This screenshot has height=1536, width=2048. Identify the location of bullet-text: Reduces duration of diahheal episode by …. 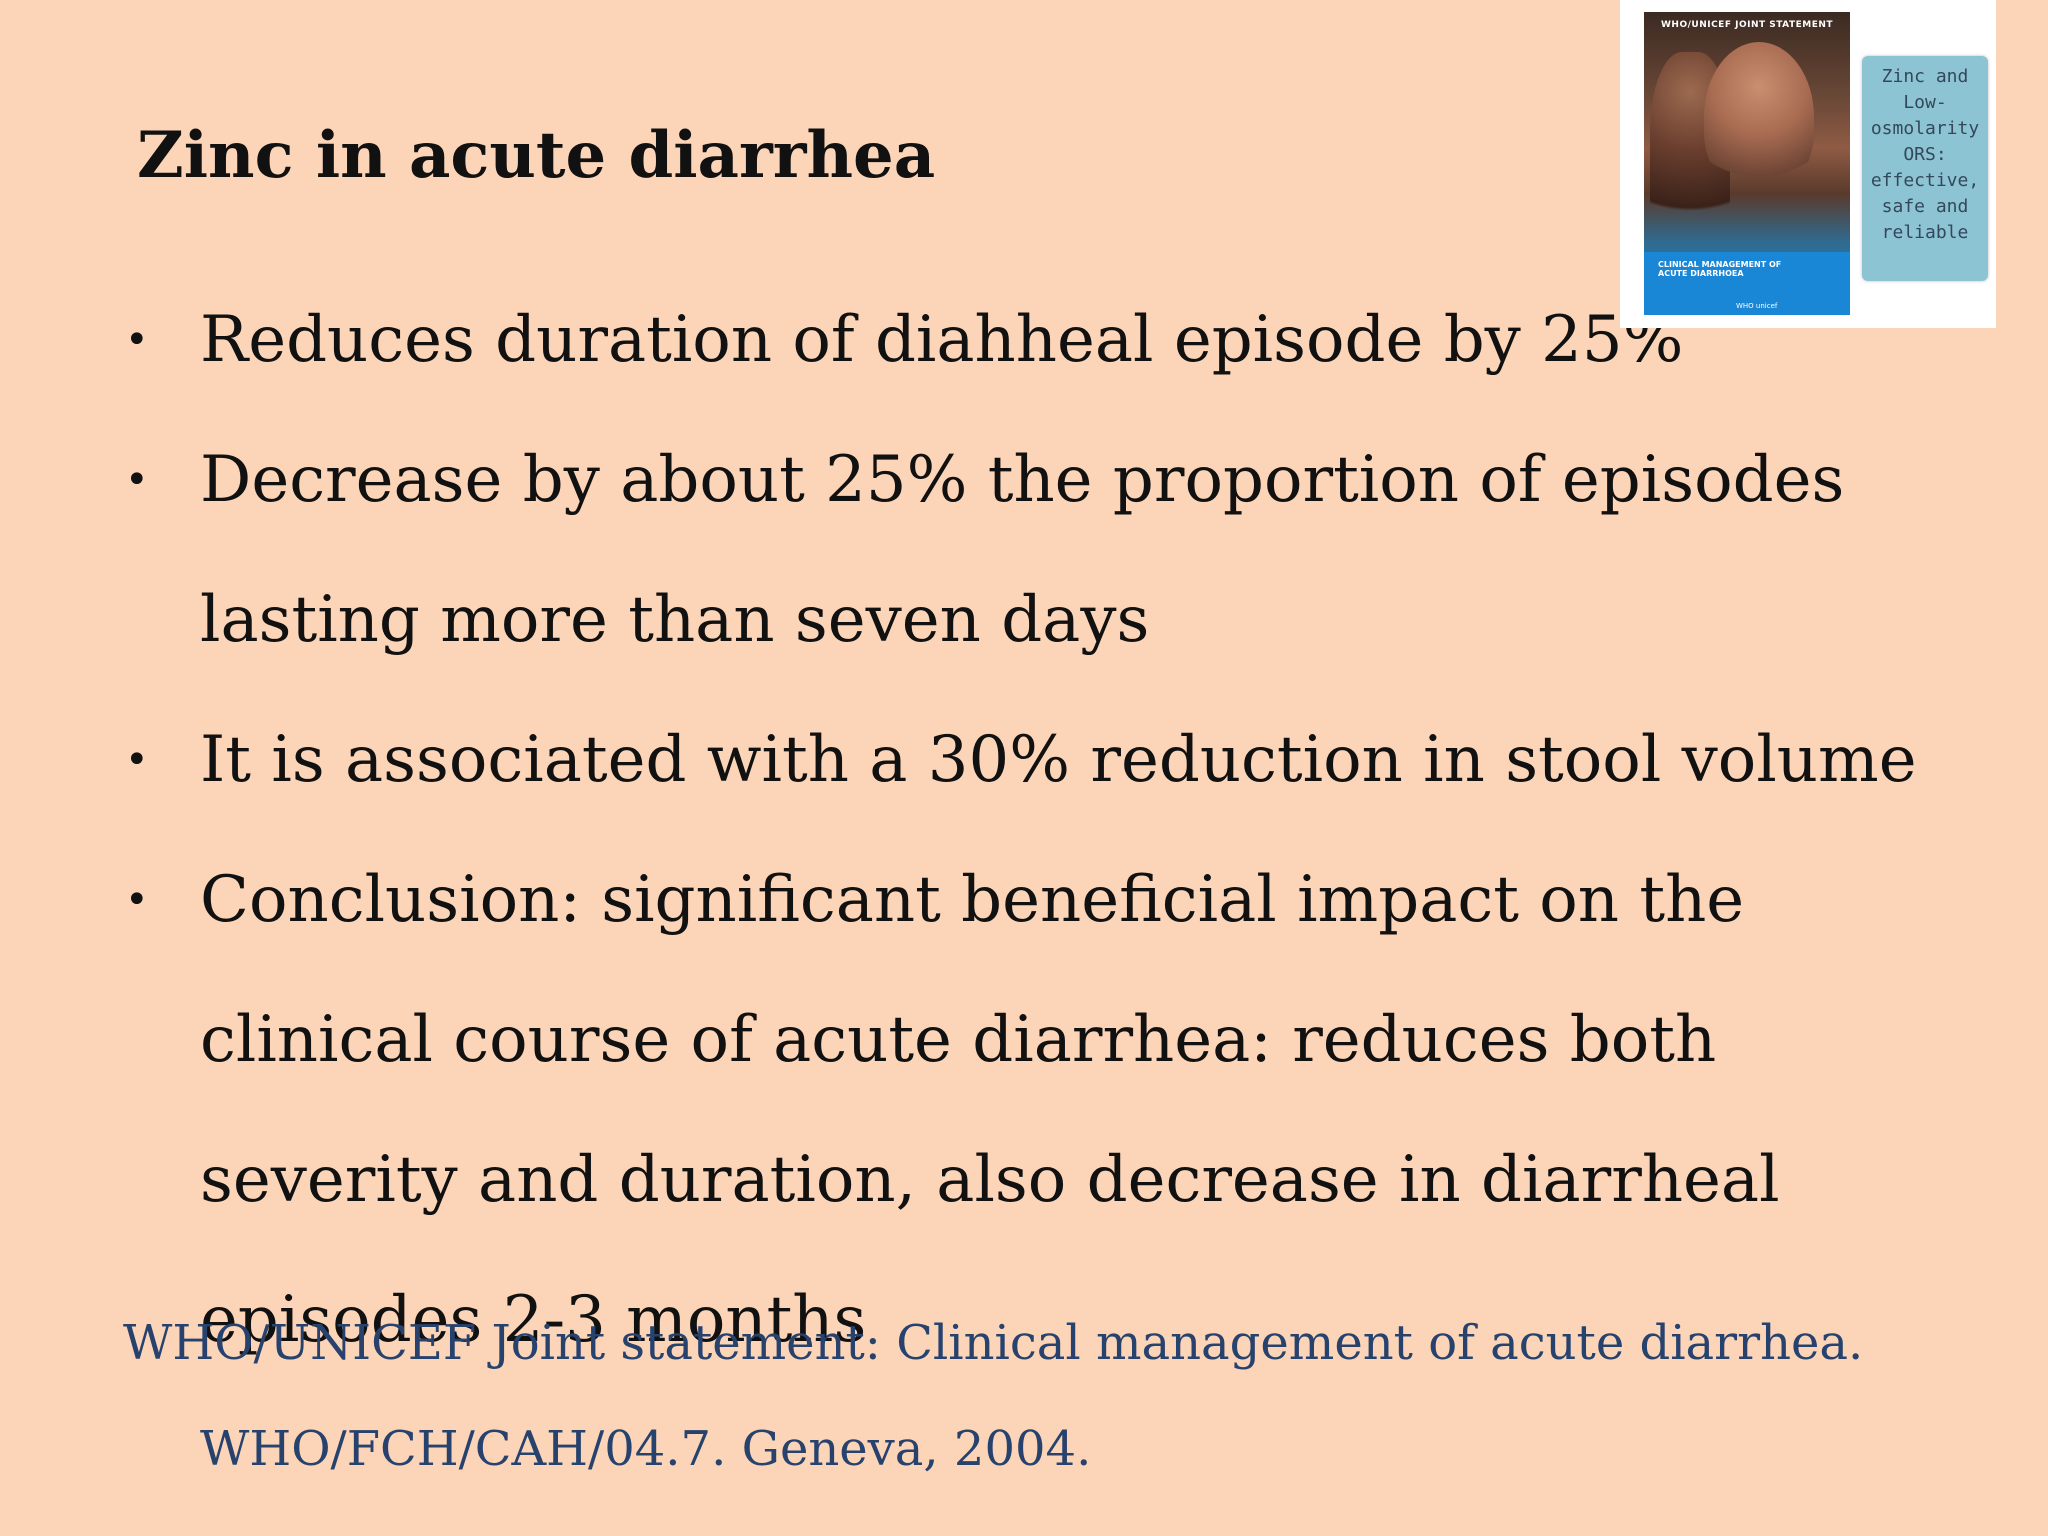
(942, 340).